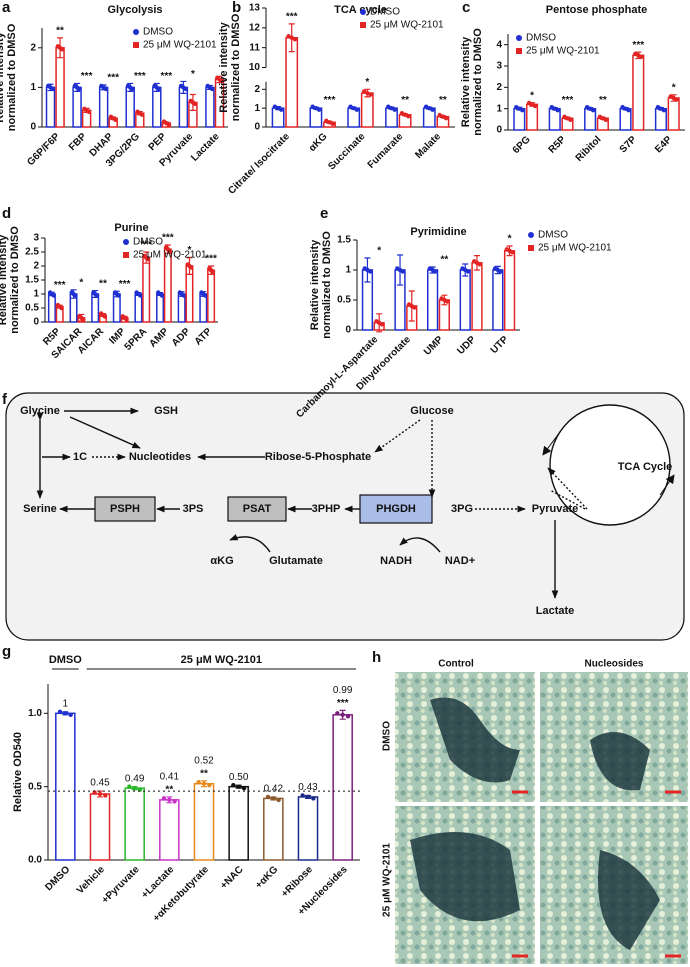 The image size is (690, 967). I want to click on node: PHGDH, so click(396, 509).